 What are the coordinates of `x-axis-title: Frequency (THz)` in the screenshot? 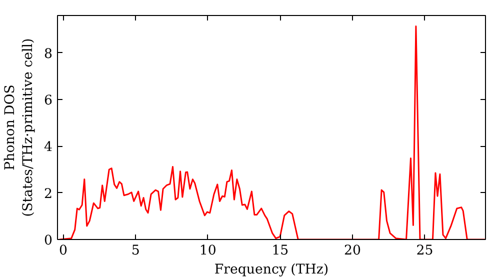 It's located at (271, 270).